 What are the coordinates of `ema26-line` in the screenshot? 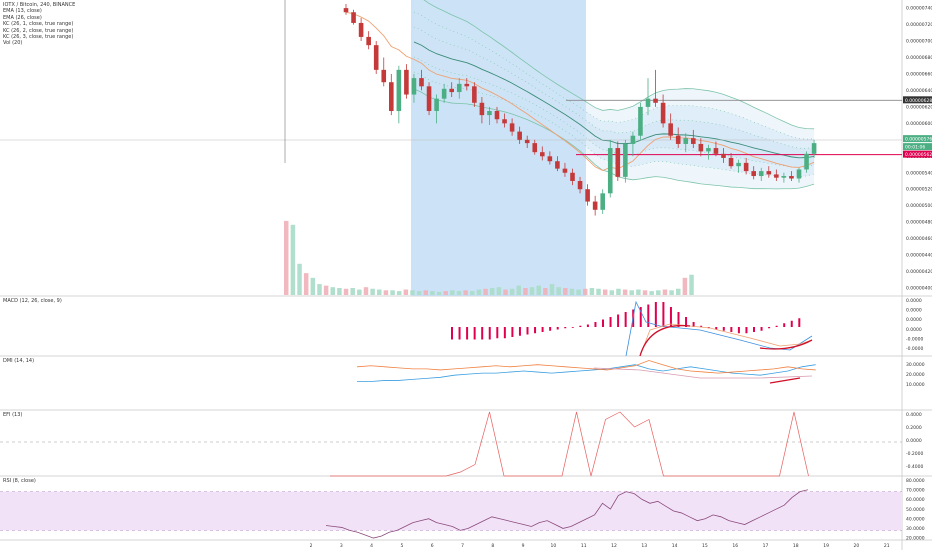 It's located at (614, 100).